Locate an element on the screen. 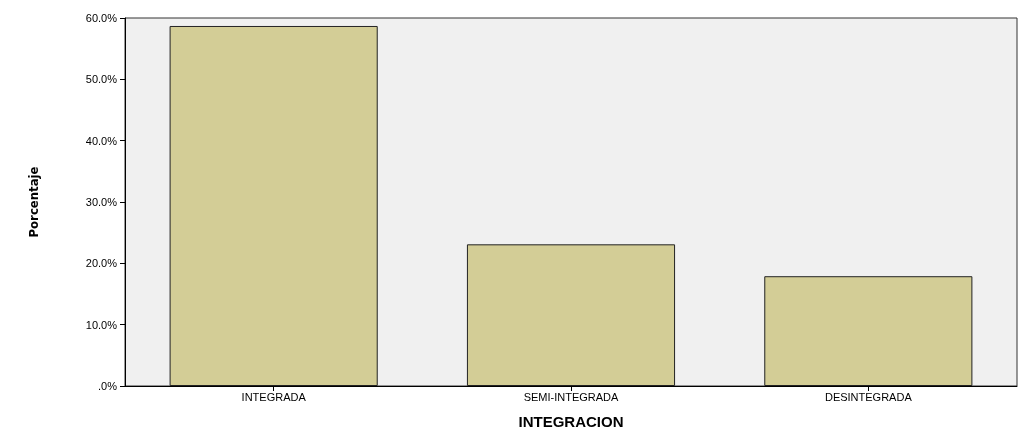 The image size is (1033, 442). y-tick-label: 10.0% is located at coordinates (101, 324).